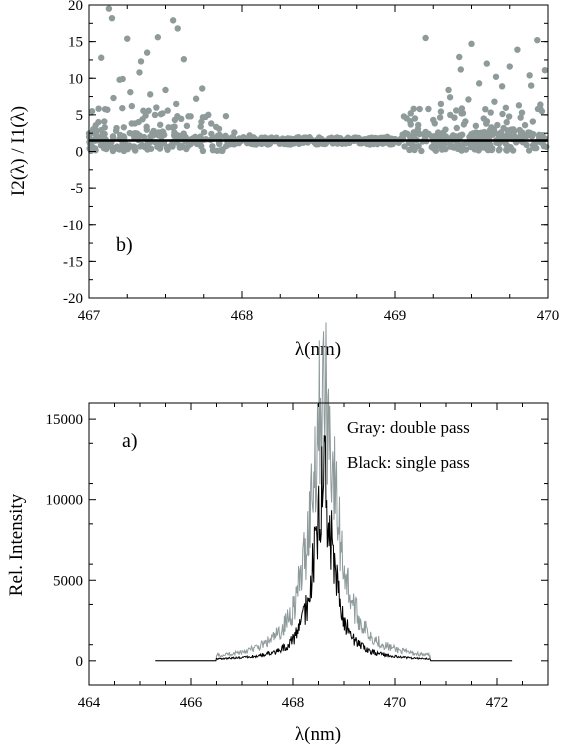  What do you see at coordinates (395, 703) in the screenshot?
I see `panel-a-xtick-label: 470` at bounding box center [395, 703].